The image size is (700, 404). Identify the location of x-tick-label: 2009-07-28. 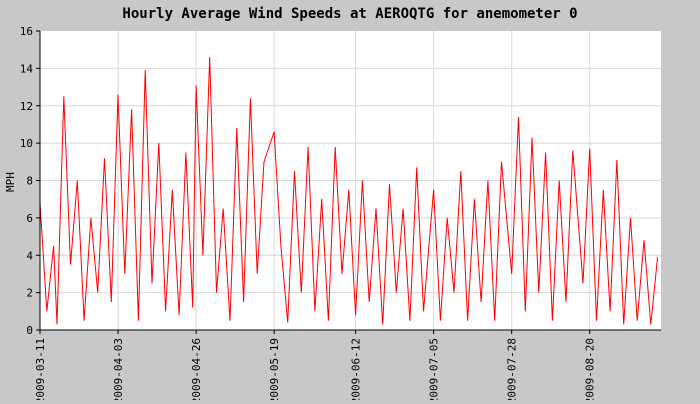
(512, 369).